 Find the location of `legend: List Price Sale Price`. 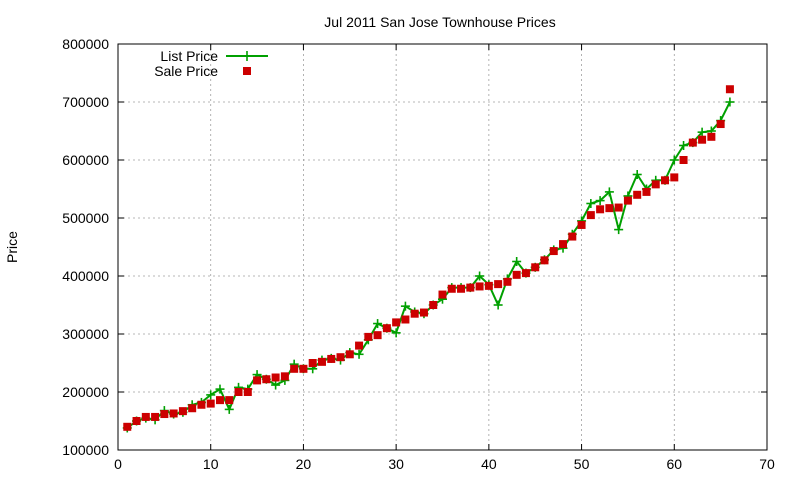

legend: List Price Sale Price is located at coordinates (211, 63).